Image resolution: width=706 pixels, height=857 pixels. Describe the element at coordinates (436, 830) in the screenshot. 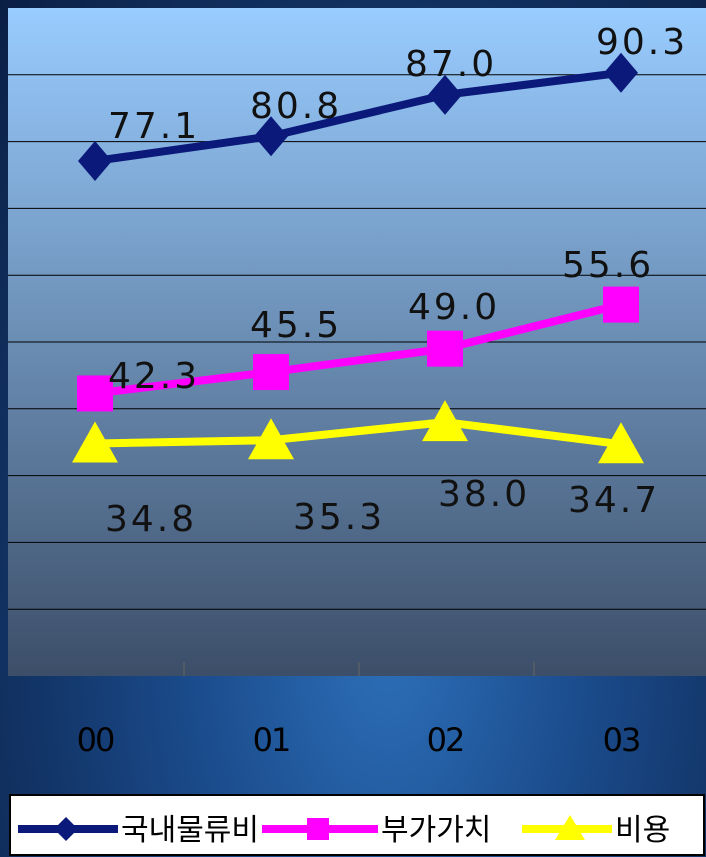

I see `legend-label-2: 부가가치` at that location.